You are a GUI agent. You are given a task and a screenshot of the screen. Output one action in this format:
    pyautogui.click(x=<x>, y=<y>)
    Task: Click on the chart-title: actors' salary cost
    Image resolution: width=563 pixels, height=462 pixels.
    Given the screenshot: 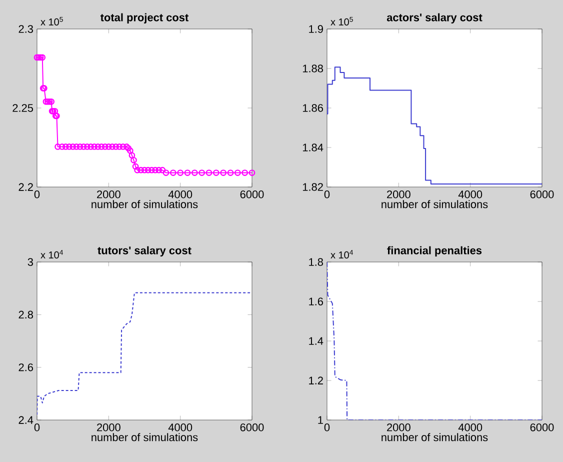 What is the action you would take?
    pyautogui.click(x=434, y=18)
    